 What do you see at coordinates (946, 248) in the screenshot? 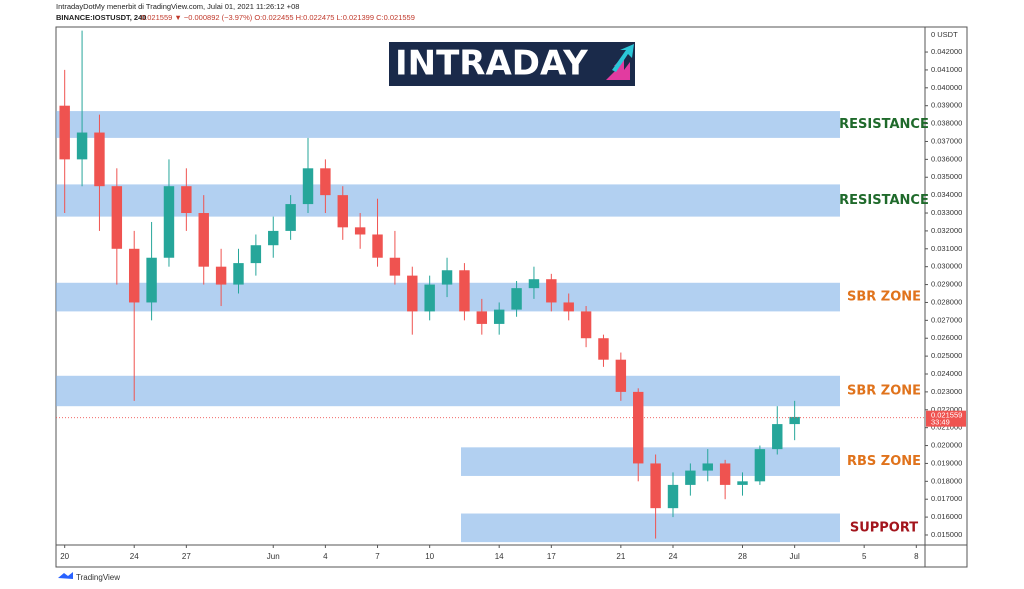
I see `y-tick-label: 0.031000` at bounding box center [946, 248].